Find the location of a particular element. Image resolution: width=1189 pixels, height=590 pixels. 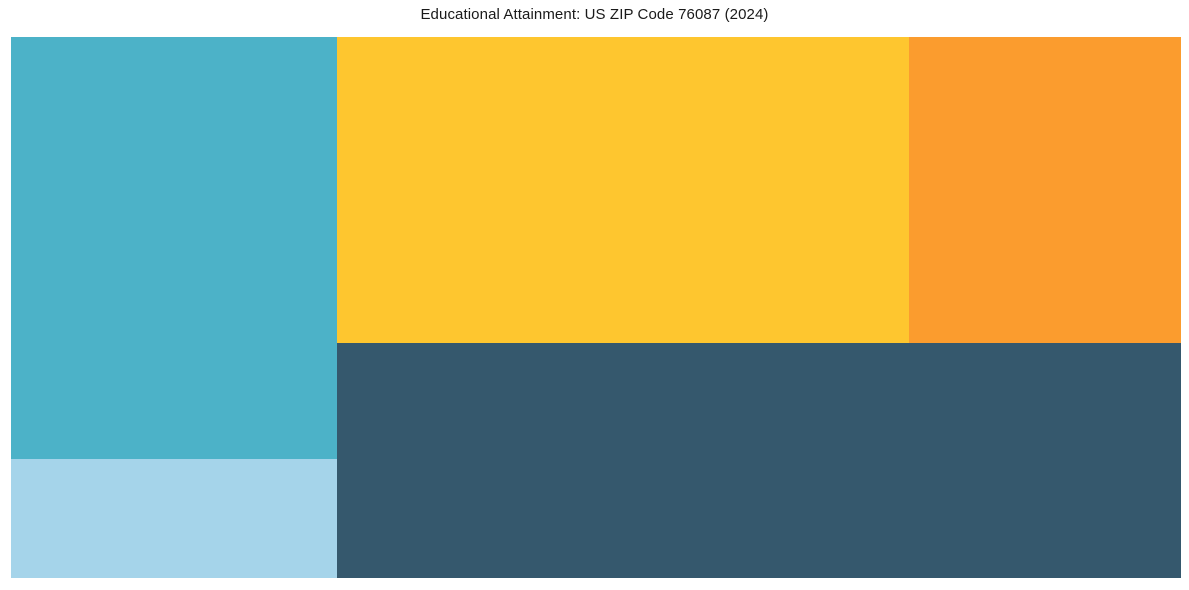

treemap-tile-no-hs is located at coordinates (174, 518).